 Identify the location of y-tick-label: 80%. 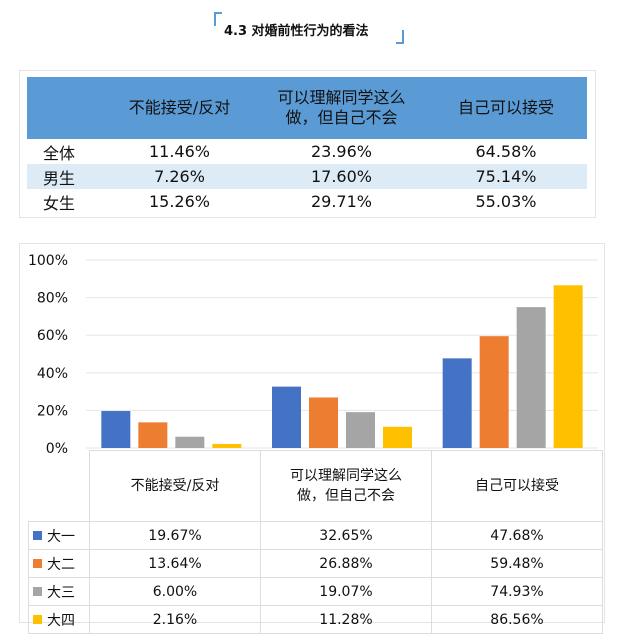
(52, 299).